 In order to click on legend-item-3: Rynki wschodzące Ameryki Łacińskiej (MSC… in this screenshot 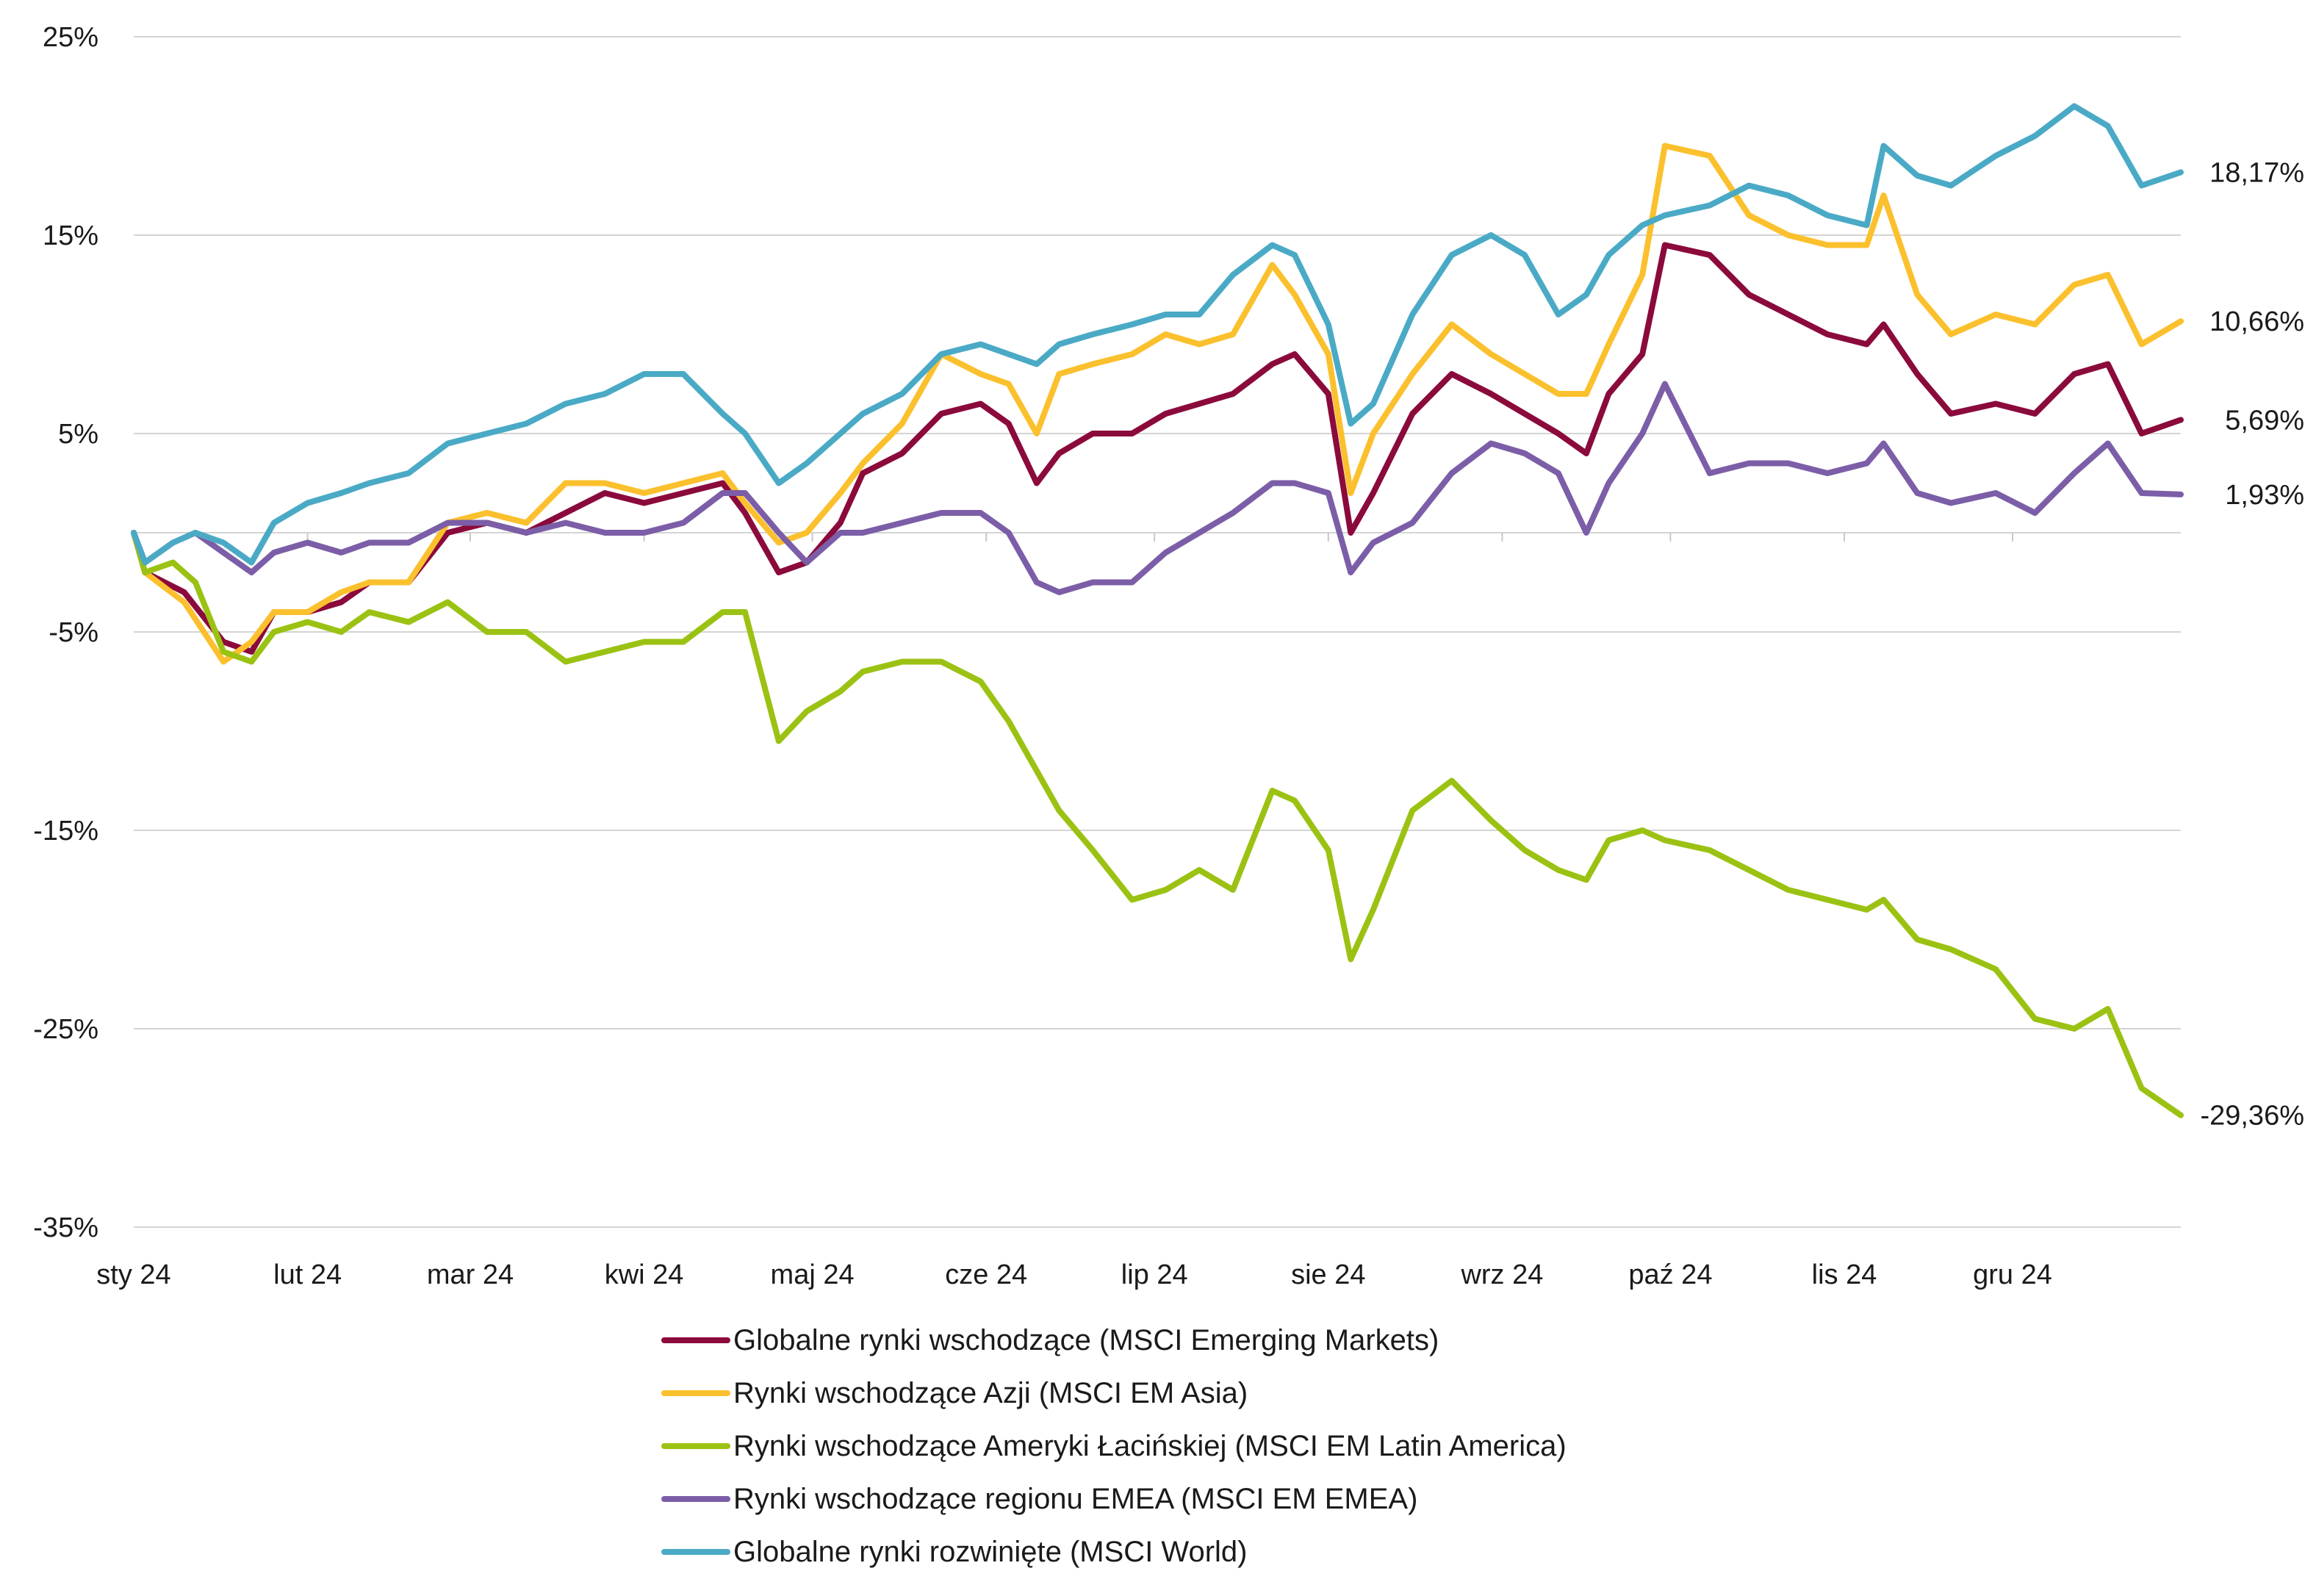, I will do `click(1114, 1446)`.